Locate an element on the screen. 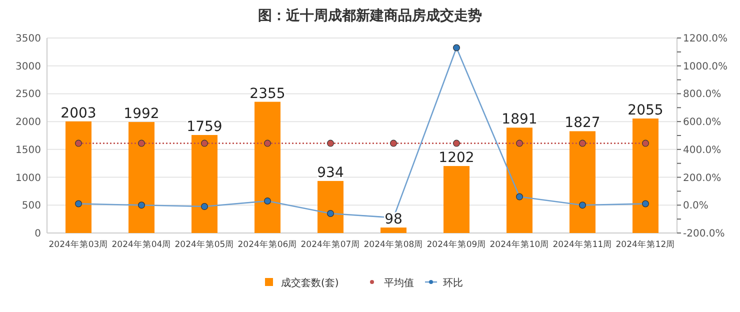 The image size is (740, 312). x-tick-label: 2024年第06周 is located at coordinates (268, 244).